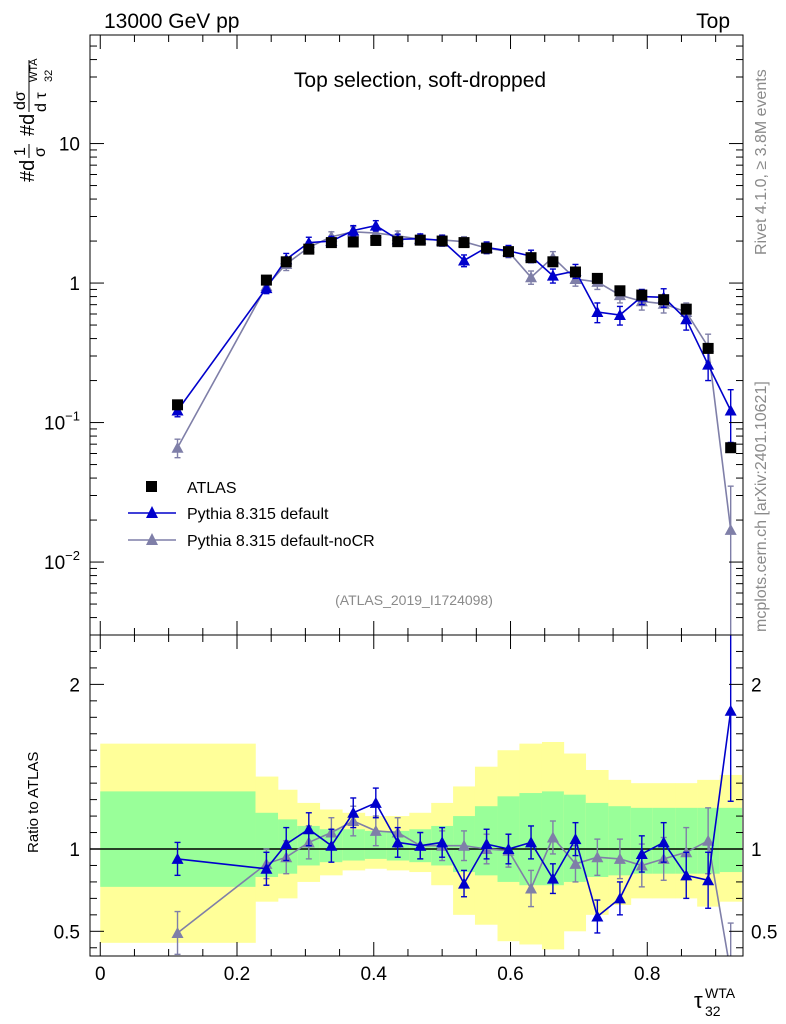  What do you see at coordinates (720, 993) in the screenshot?
I see `xlabel-tau-sup: WTA` at bounding box center [720, 993].